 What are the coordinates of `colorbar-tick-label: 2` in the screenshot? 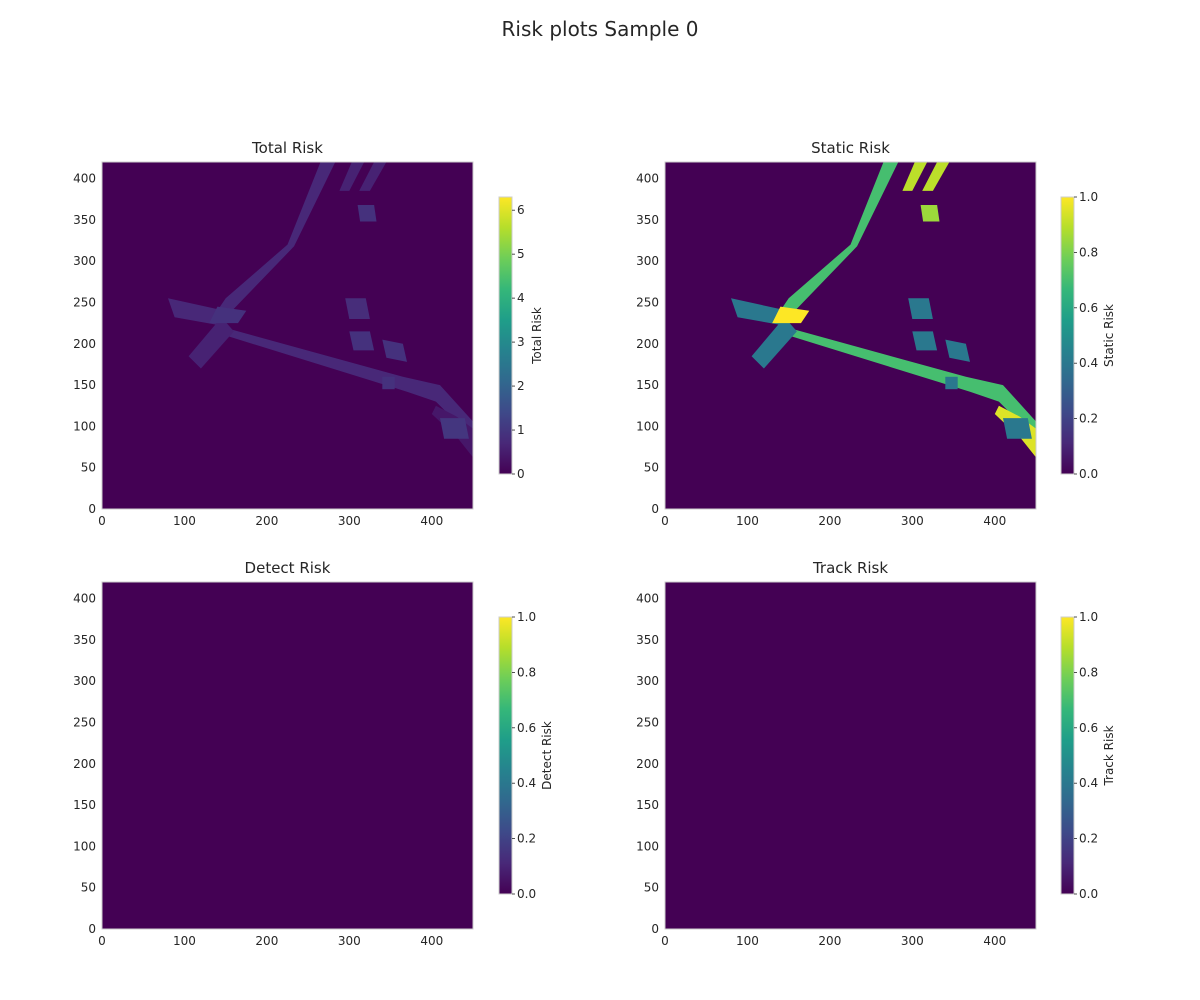 It's located at (521, 386).